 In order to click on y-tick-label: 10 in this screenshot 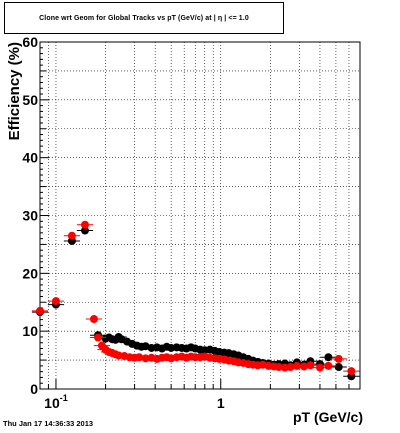, I will do `click(30, 331)`.